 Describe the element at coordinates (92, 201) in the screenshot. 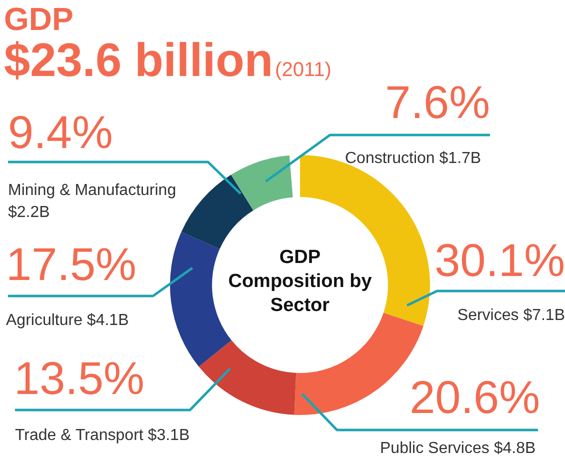

I see `slice-label: Mining & Manufacturing $2.2B` at that location.